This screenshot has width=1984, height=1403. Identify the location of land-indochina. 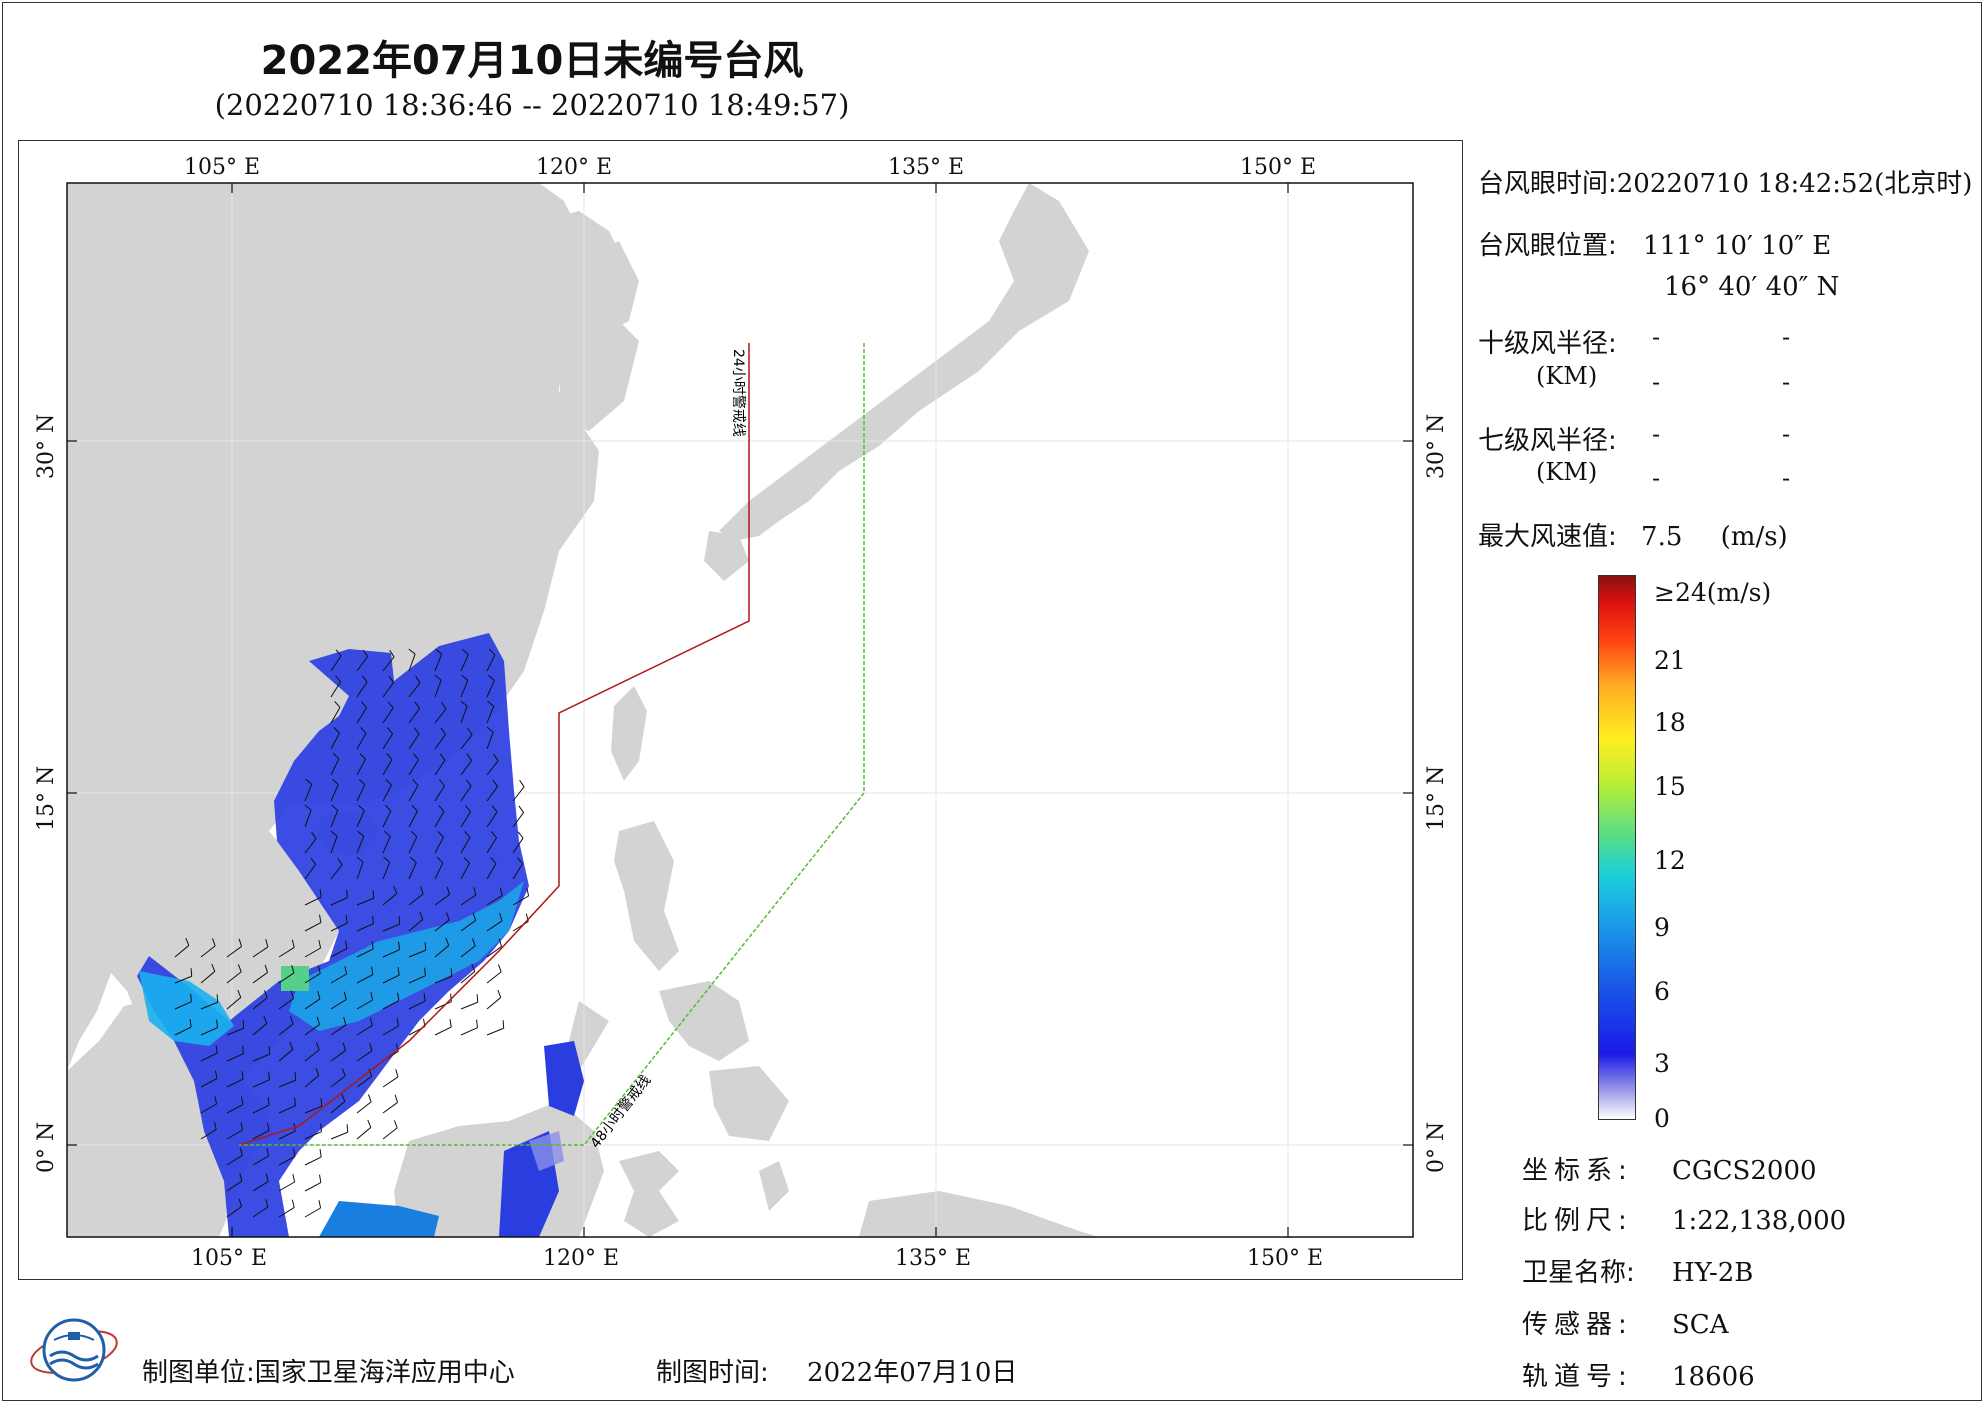
(170, 1119).